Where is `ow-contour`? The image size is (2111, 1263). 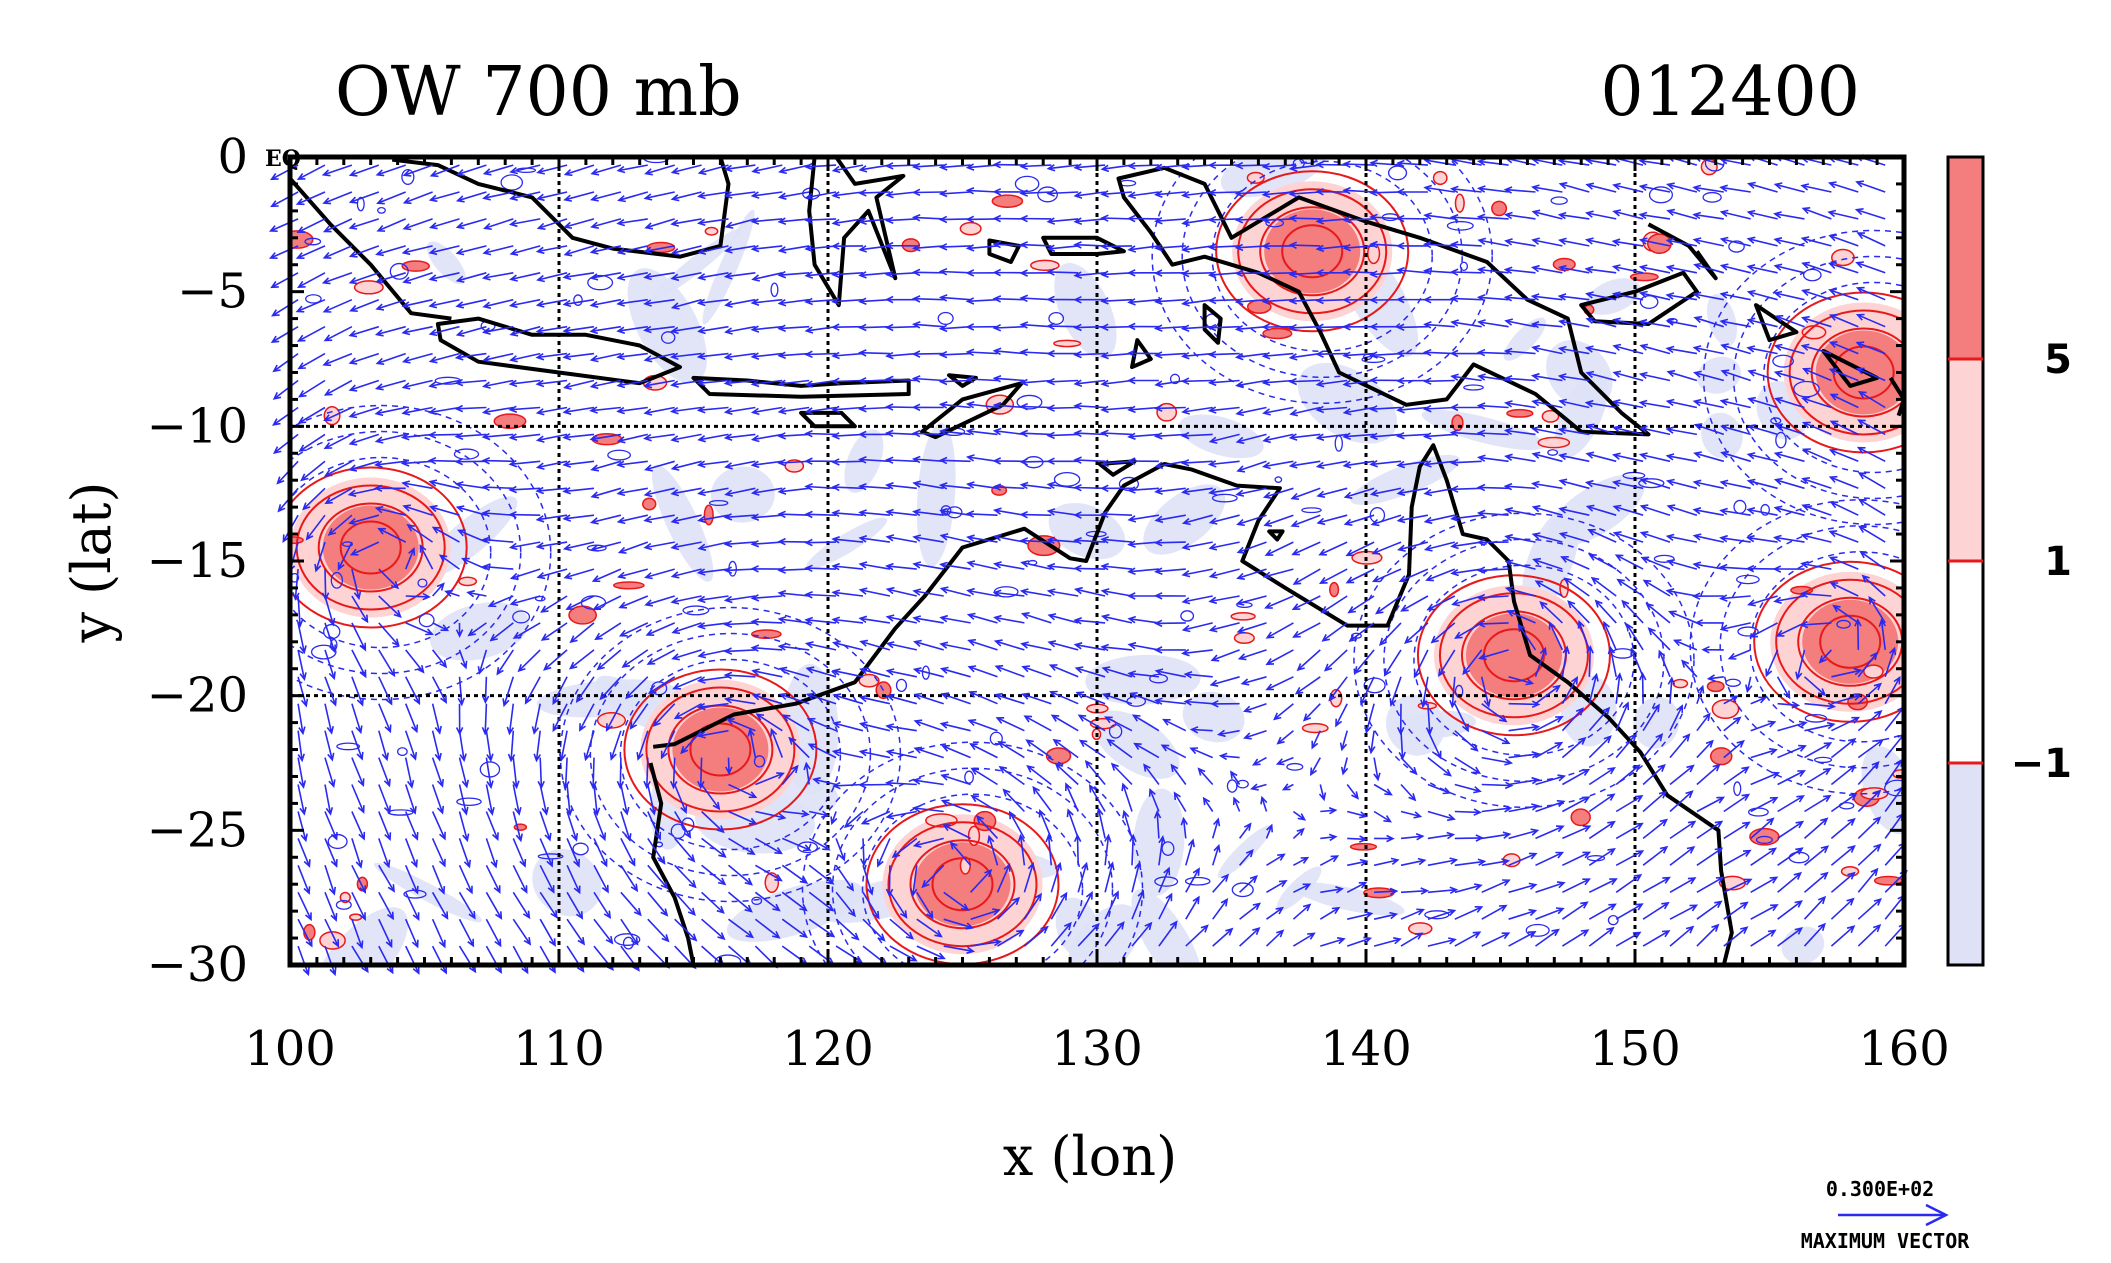
ow-contour is located at coordinates (1846, 372).